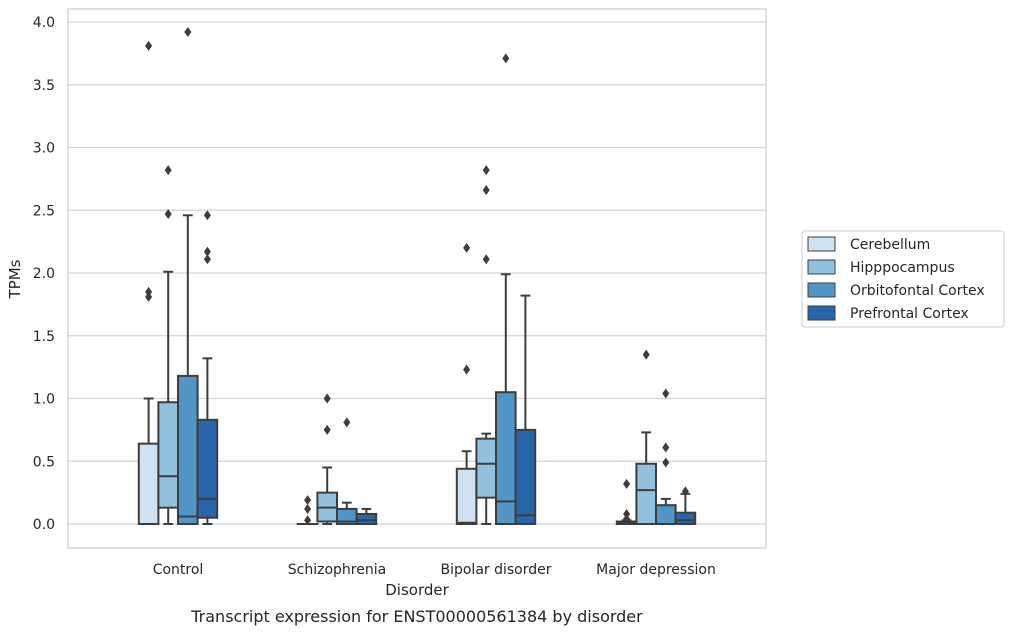 This screenshot has height=634, width=1014. What do you see at coordinates (337, 570) in the screenshot?
I see `x-tick-label: Schizophrenia` at bounding box center [337, 570].